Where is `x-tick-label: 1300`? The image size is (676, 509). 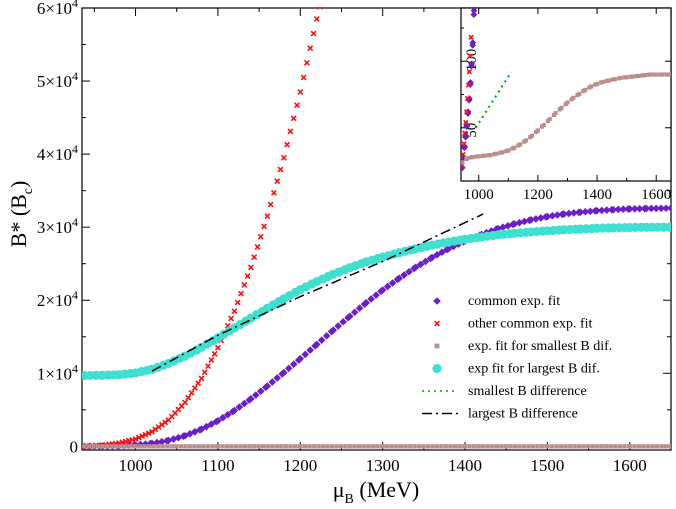 x-tick-label: 1300 is located at coordinates (383, 465).